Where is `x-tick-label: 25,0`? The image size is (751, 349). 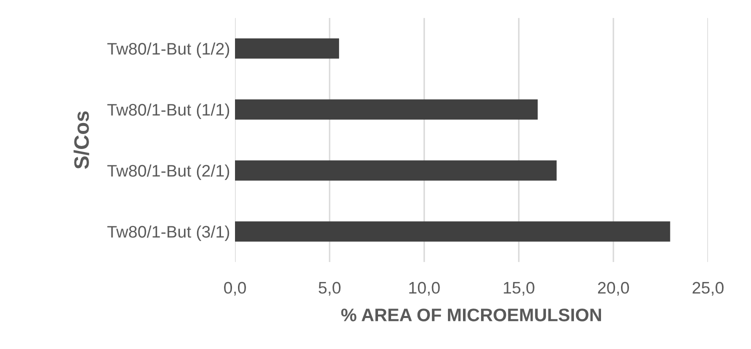
x-tick-label: 25,0 is located at coordinates (708, 289).